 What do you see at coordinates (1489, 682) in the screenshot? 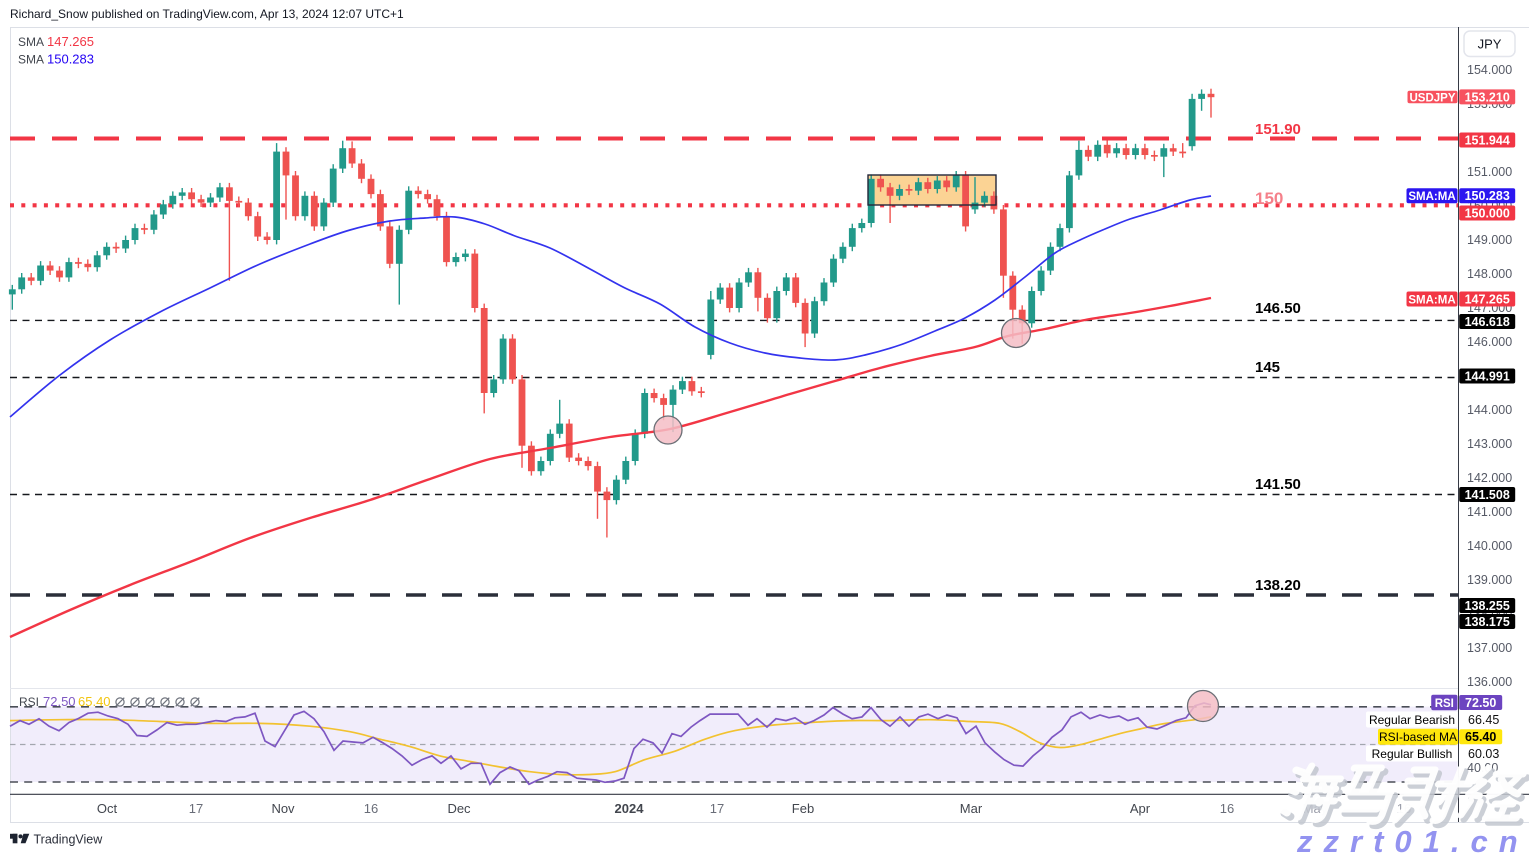
I see `svg-text: 136.000` at bounding box center [1489, 682].